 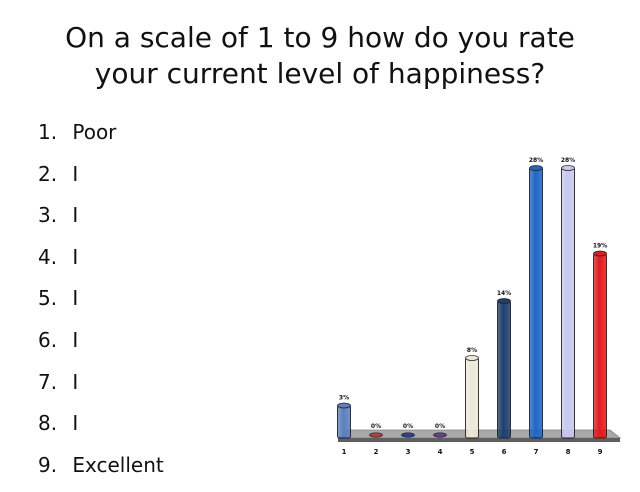 I want to click on rating-option-1: 1. Poor, so click(x=101, y=139).